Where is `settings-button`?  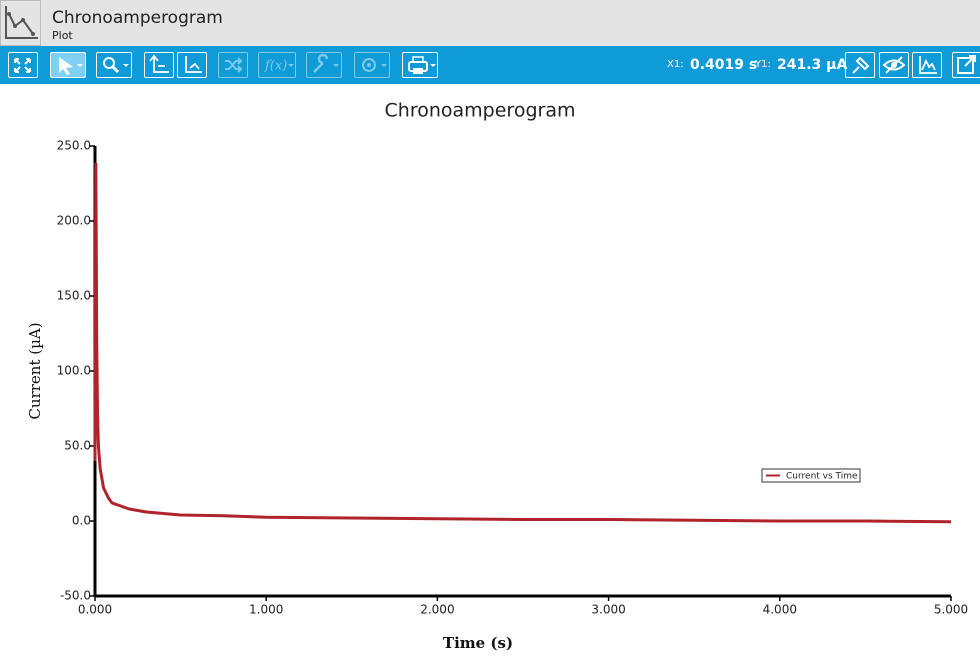 settings-button is located at coordinates (372, 65).